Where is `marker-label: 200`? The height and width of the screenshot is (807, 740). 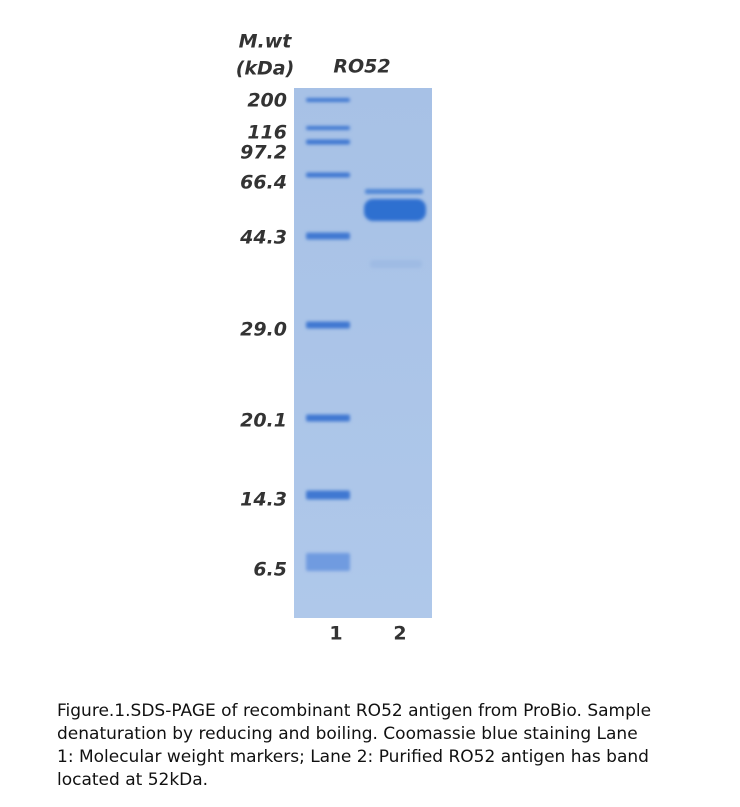
marker-label: 200 is located at coordinates (267, 101).